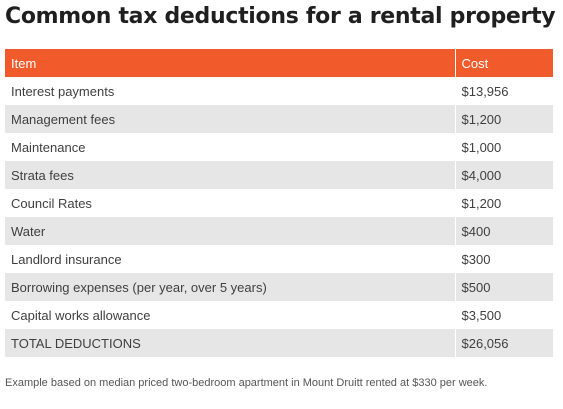 Image resolution: width=563 pixels, height=409 pixels. Describe the element at coordinates (504, 91) in the screenshot. I see `cost-cell: $13,956` at that location.